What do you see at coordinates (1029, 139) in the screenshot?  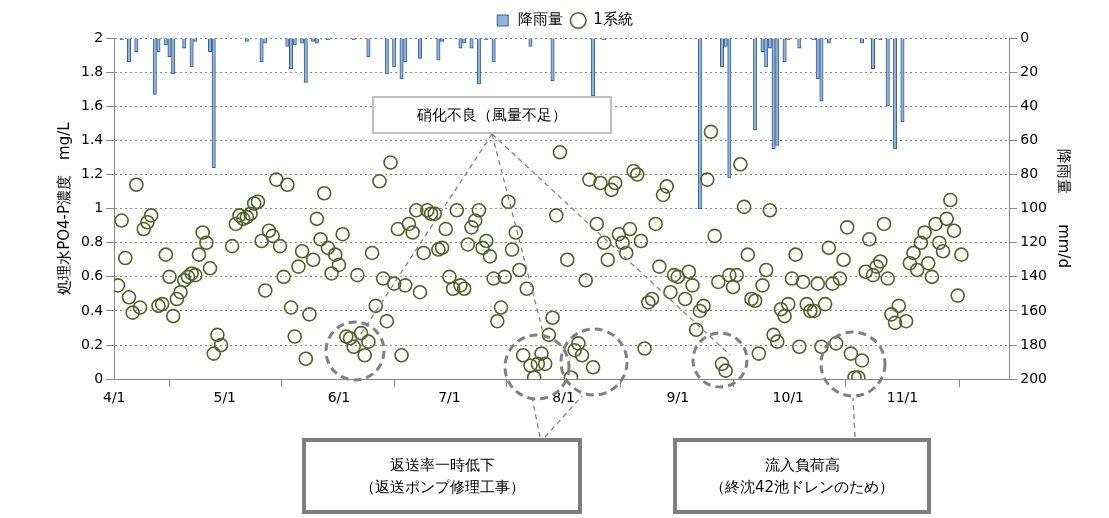 I see `y2-tick-label: 60` at bounding box center [1029, 139].